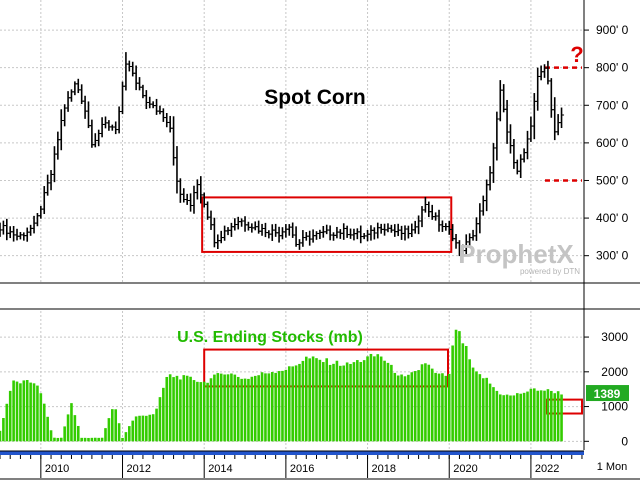 The image size is (640, 485). What do you see at coordinates (612, 68) in the screenshot?
I see `price-y-tick-label: 800' 0` at bounding box center [612, 68].